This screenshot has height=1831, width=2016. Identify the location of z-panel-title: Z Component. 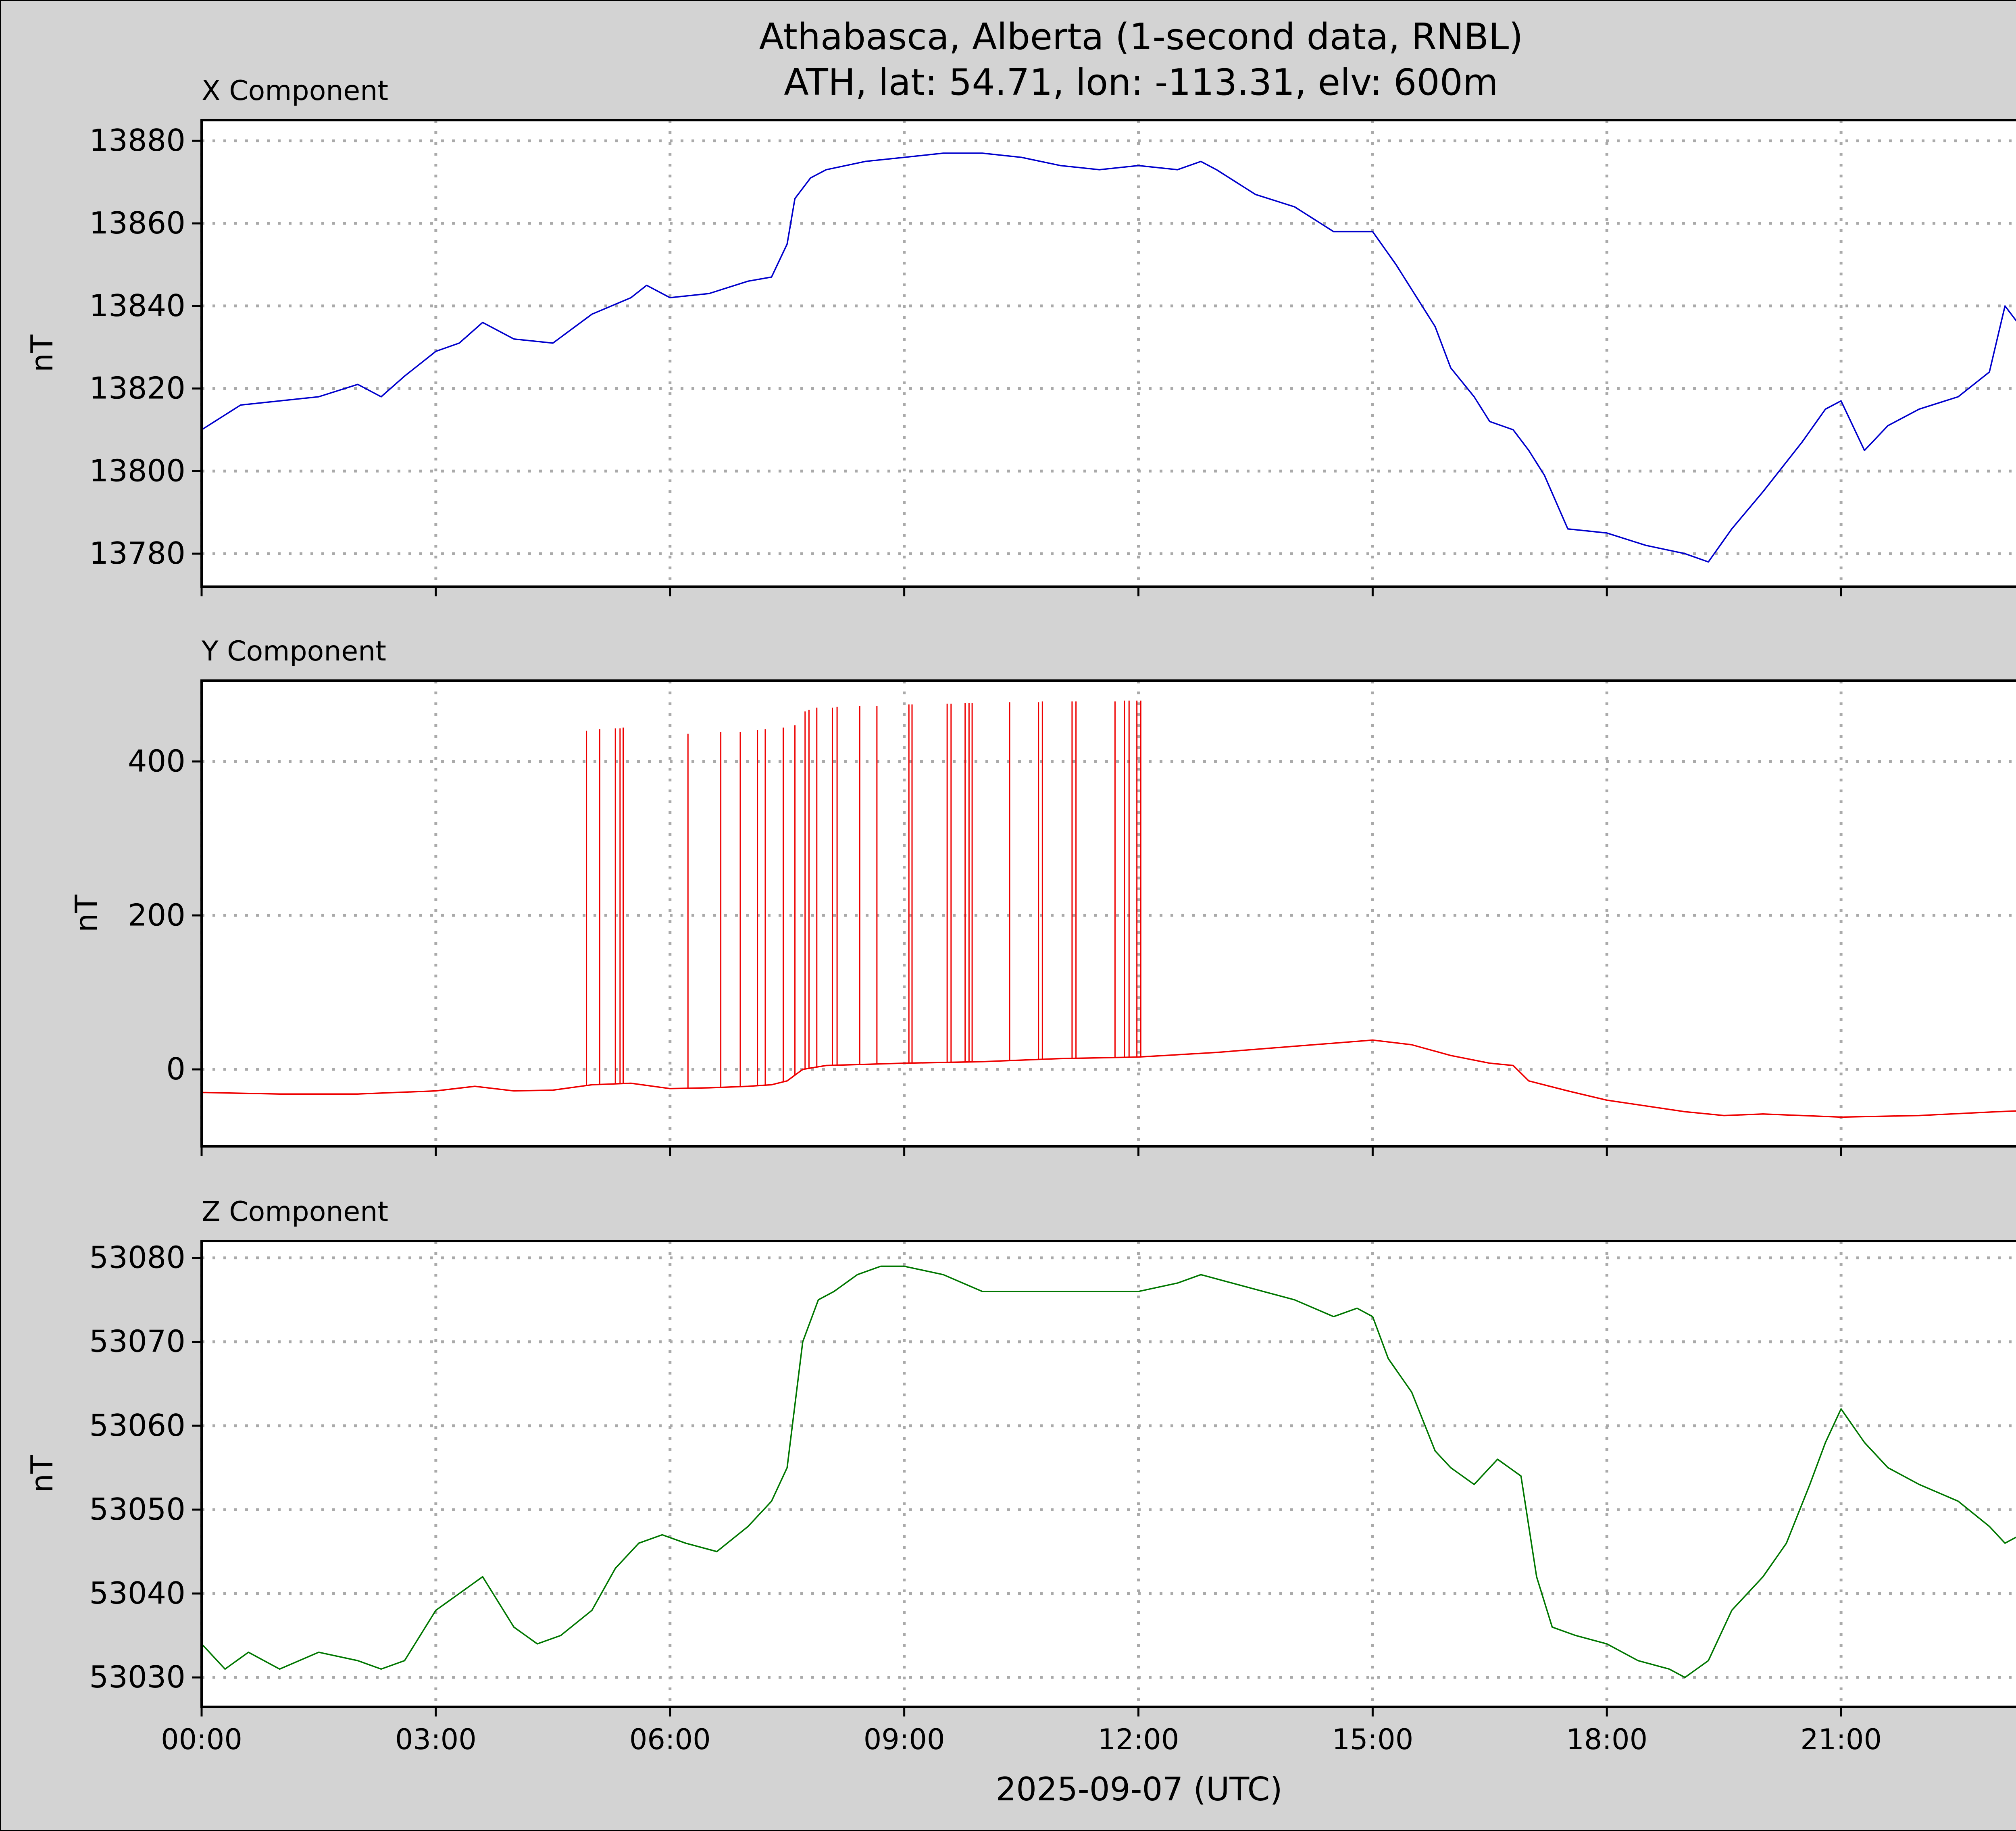
(295, 1212).